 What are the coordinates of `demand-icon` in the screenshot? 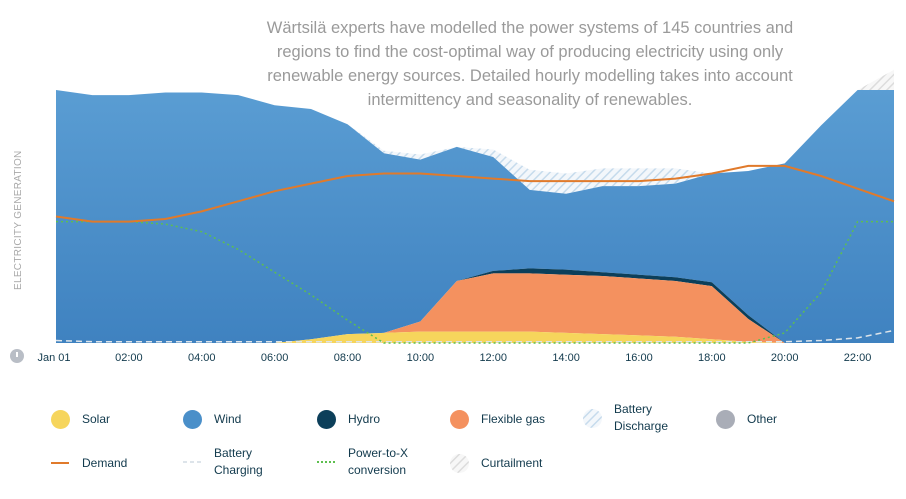 It's located at (60, 463).